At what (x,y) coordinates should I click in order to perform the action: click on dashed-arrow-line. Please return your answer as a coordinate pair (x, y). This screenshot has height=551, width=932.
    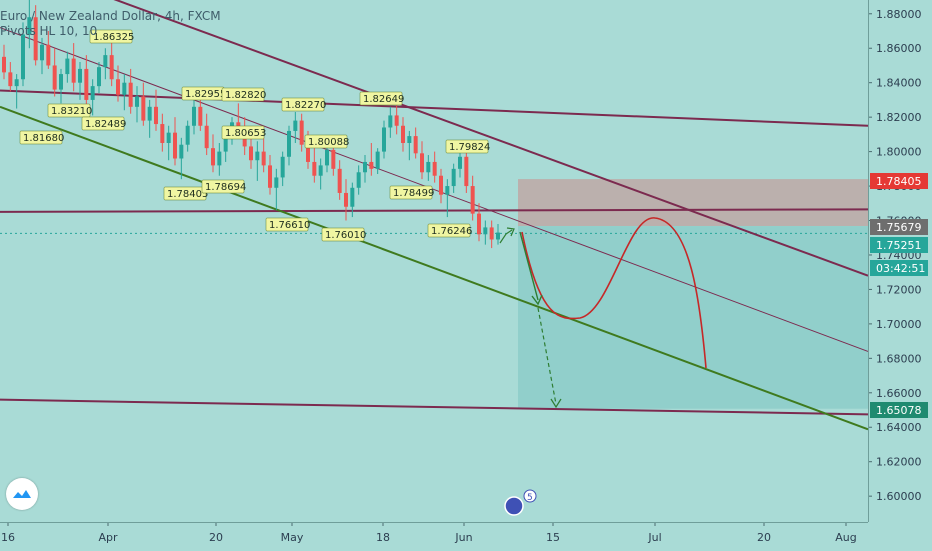
    Looking at the image, I should click on (547, 356).